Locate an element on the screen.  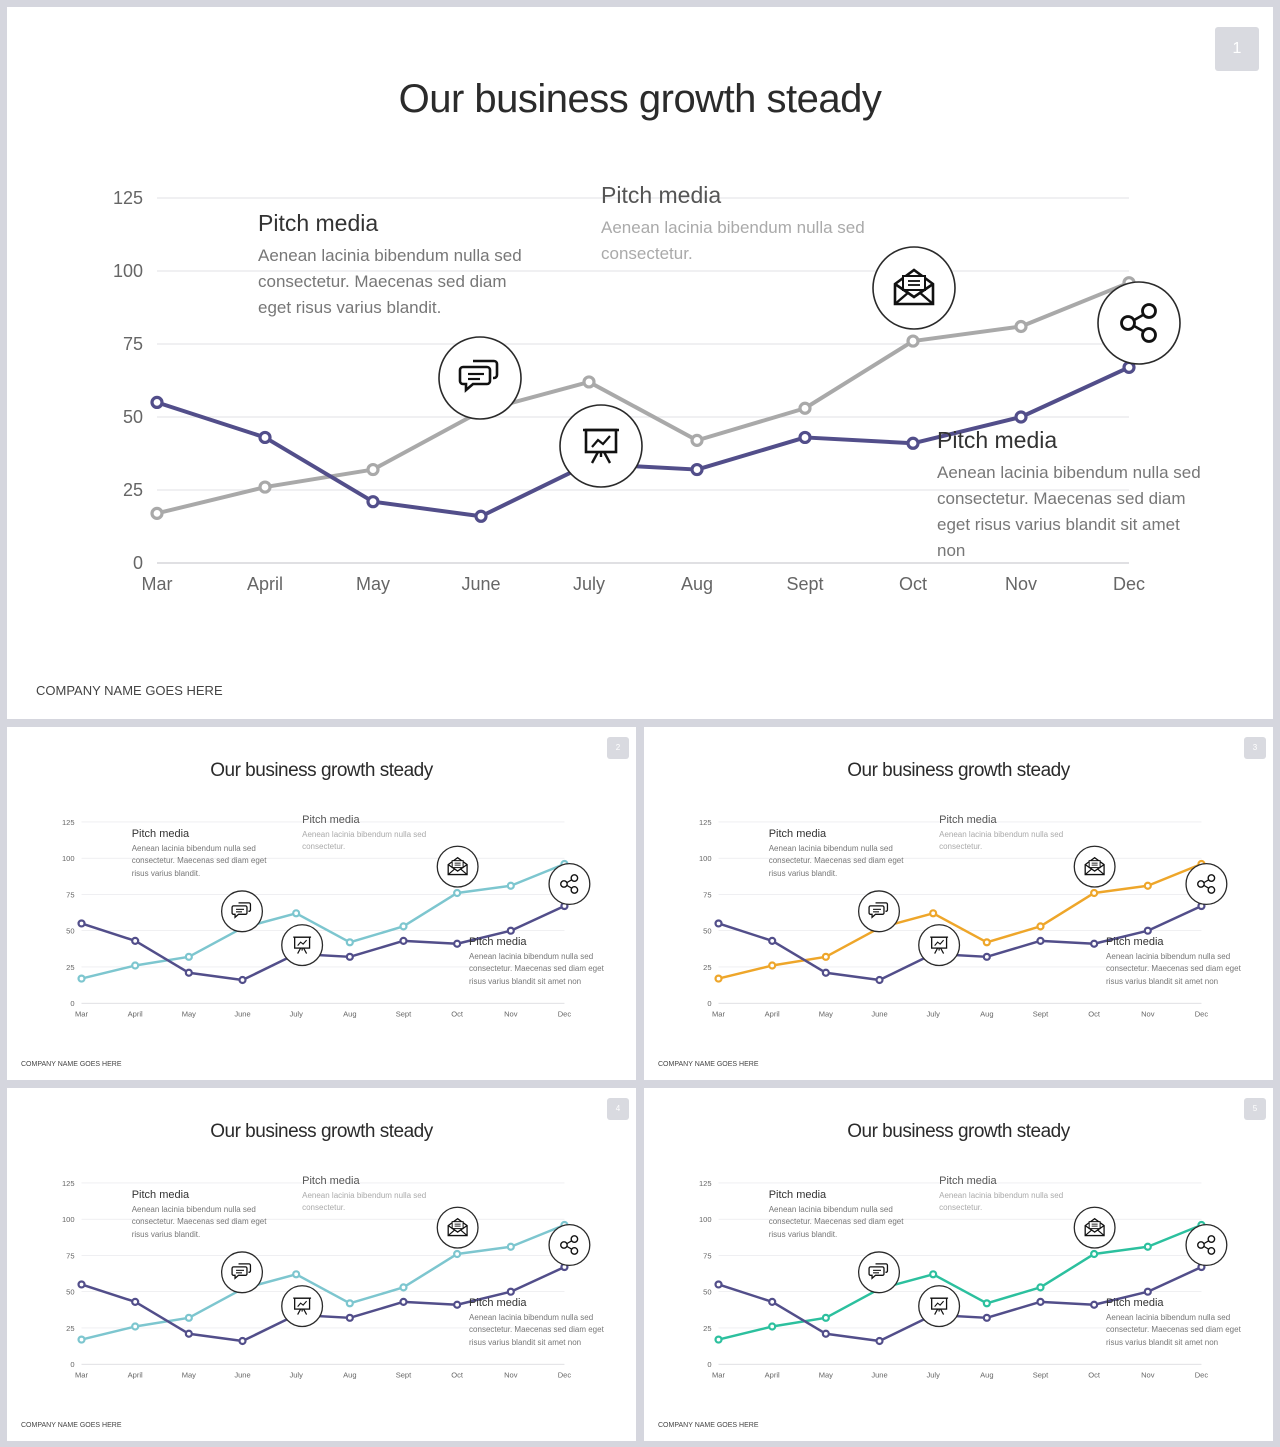
slide-number: 2 is located at coordinates (618, 748).